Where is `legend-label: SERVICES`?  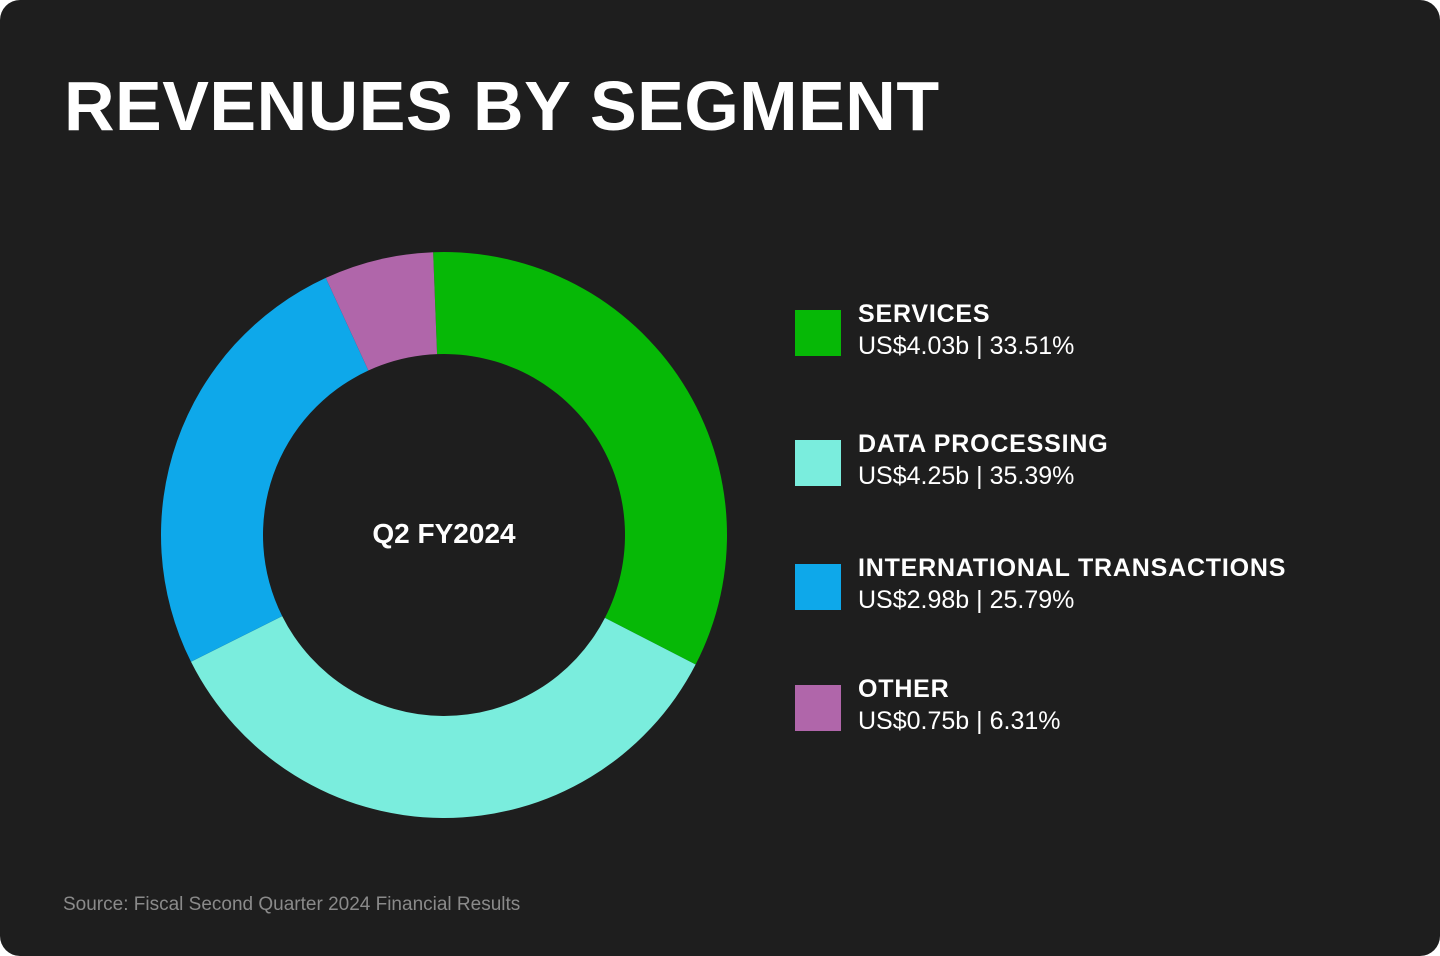
legend-label: SERVICES is located at coordinates (924, 314).